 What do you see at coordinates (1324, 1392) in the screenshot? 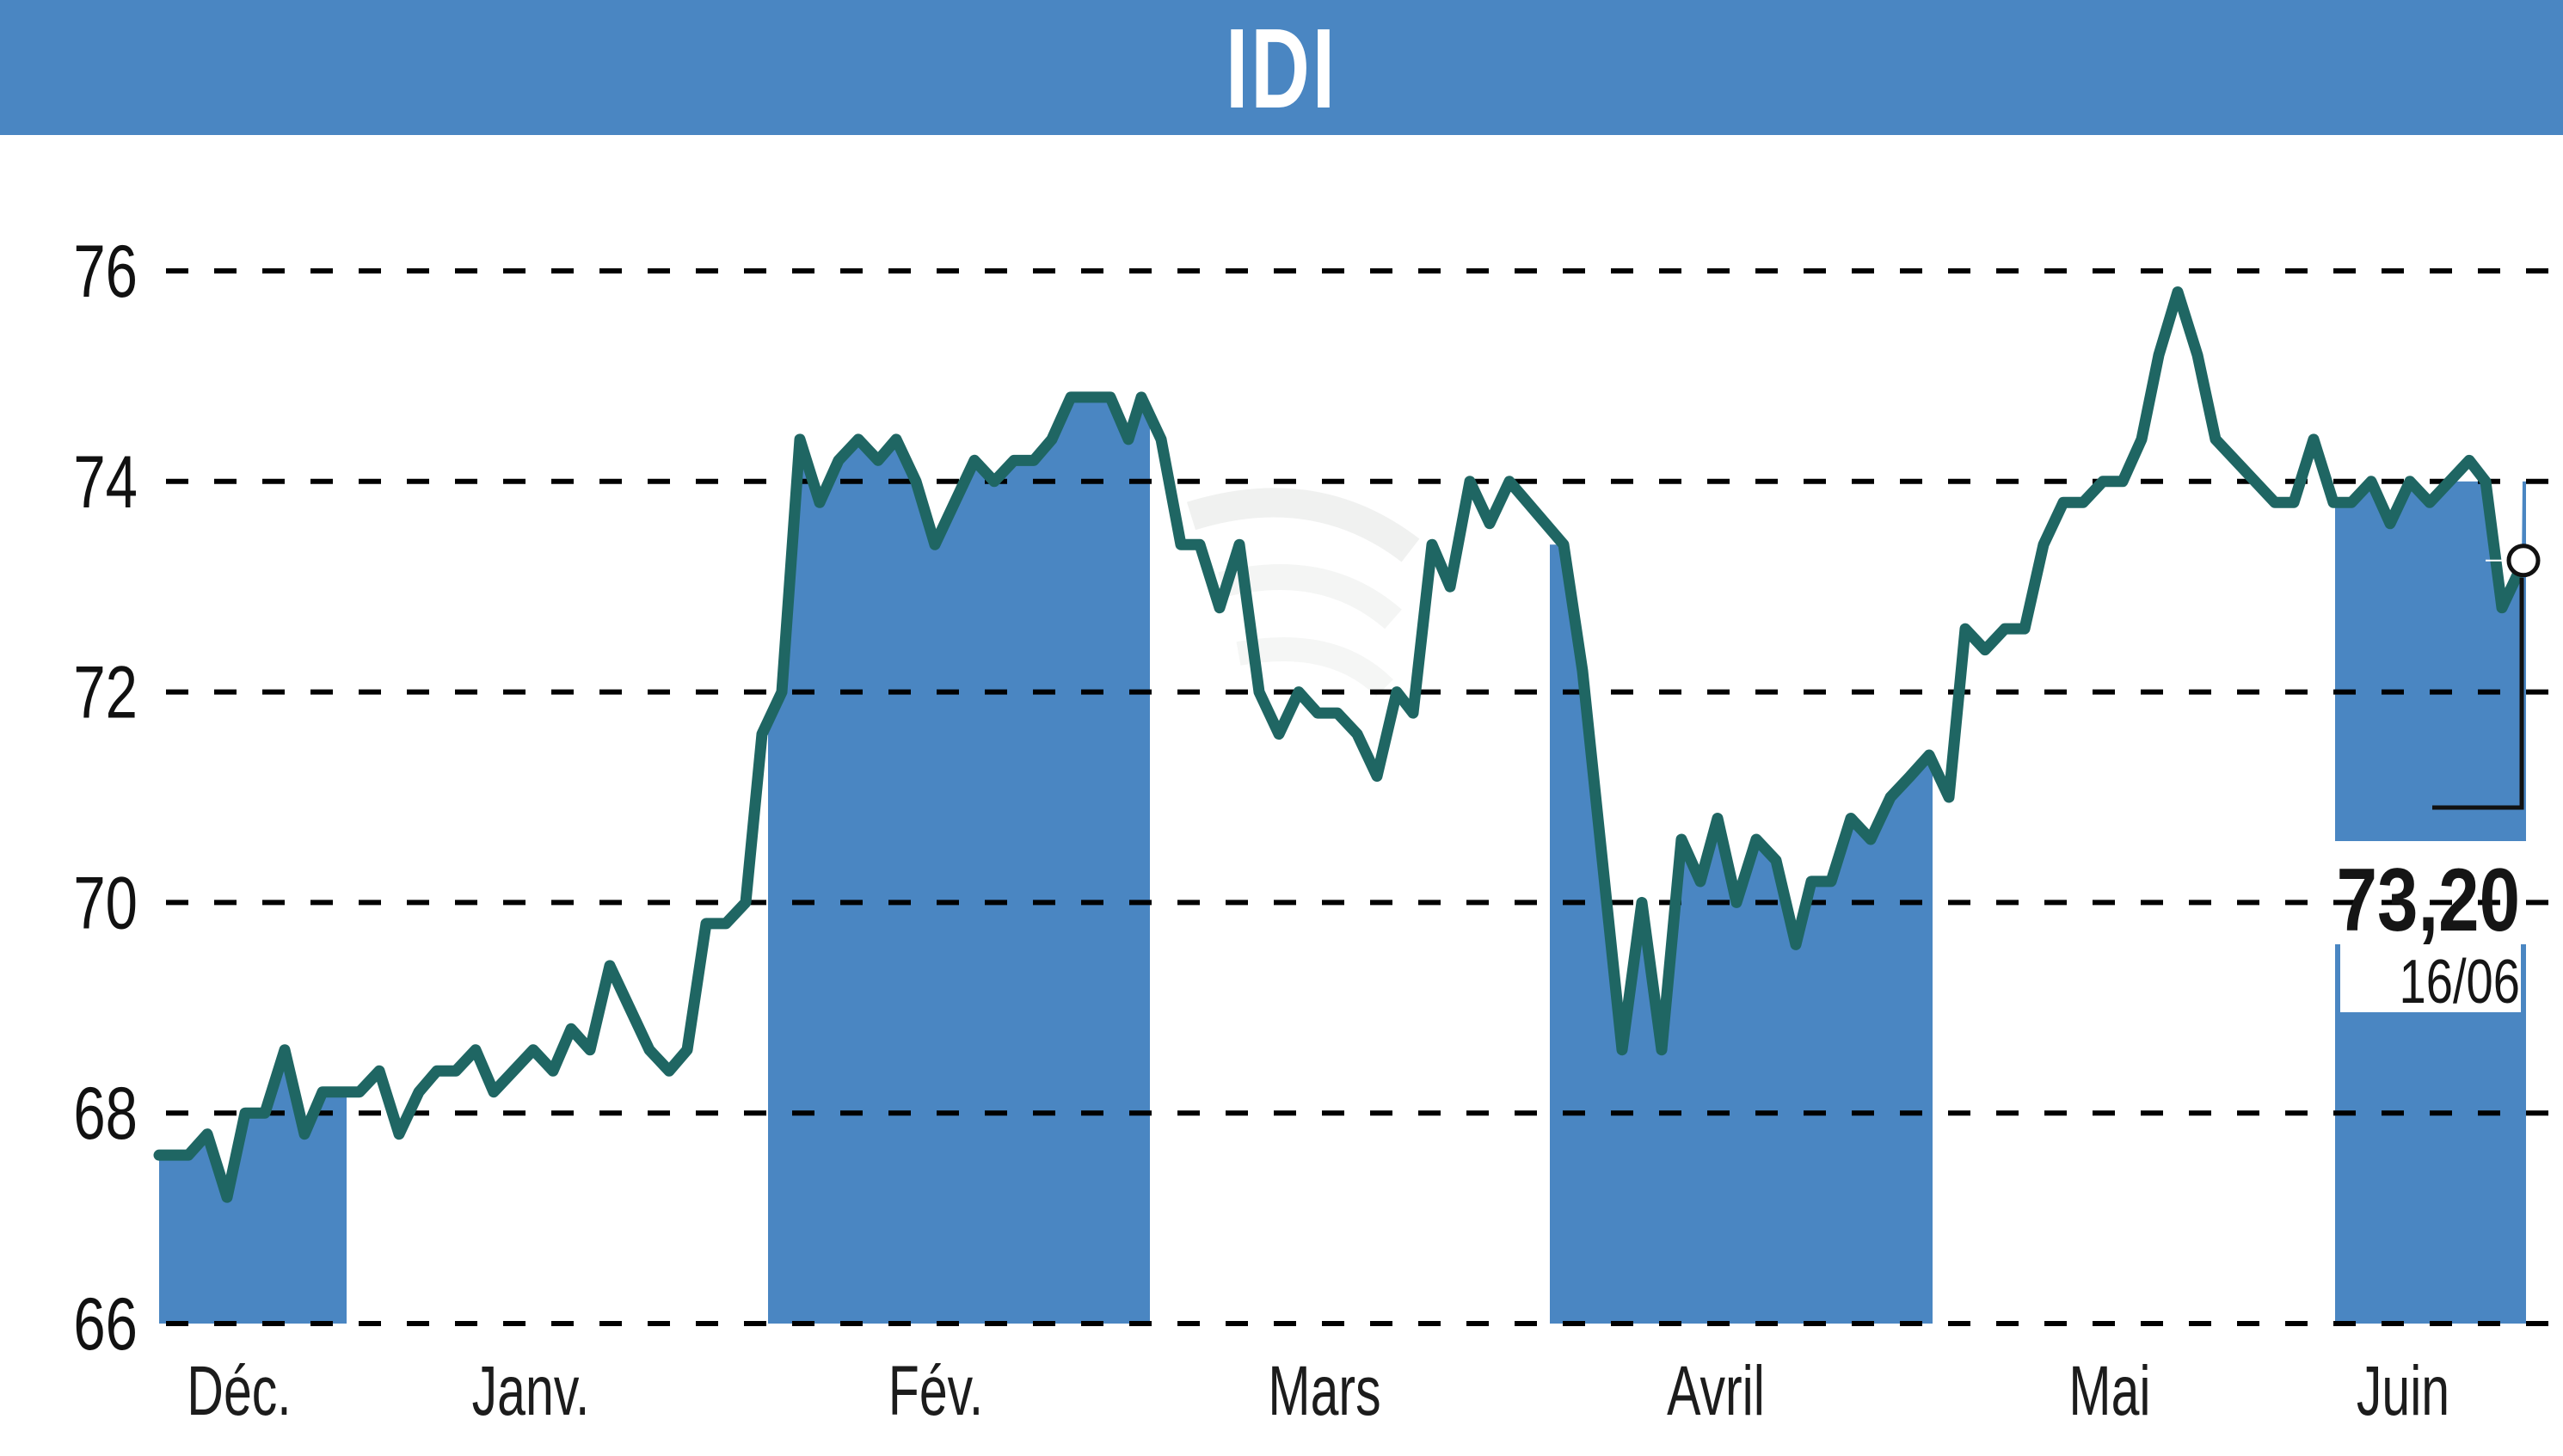
I see `x-tick-label: Mars` at bounding box center [1324, 1392].